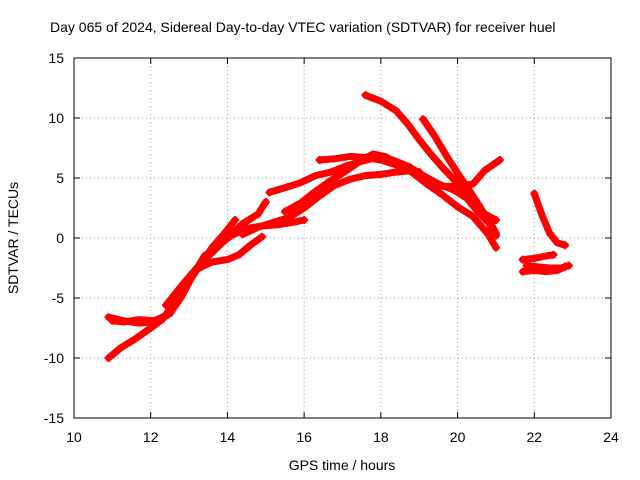 The width and height of the screenshot is (640, 480). What do you see at coordinates (304, 437) in the screenshot?
I see `x-tick-label: 16` at bounding box center [304, 437].